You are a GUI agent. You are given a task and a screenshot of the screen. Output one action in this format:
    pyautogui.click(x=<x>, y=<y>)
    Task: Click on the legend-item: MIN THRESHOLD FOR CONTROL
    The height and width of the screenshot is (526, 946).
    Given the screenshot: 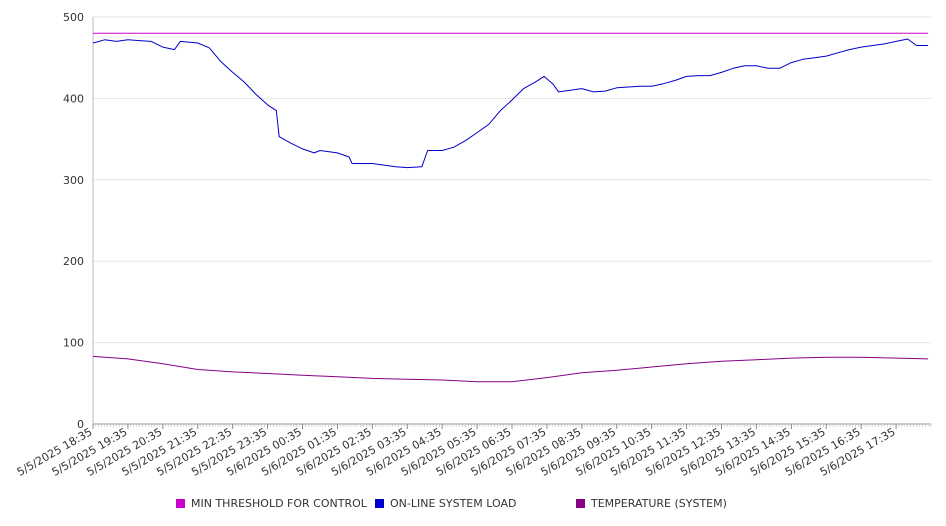 What is the action you would take?
    pyautogui.click(x=271, y=503)
    